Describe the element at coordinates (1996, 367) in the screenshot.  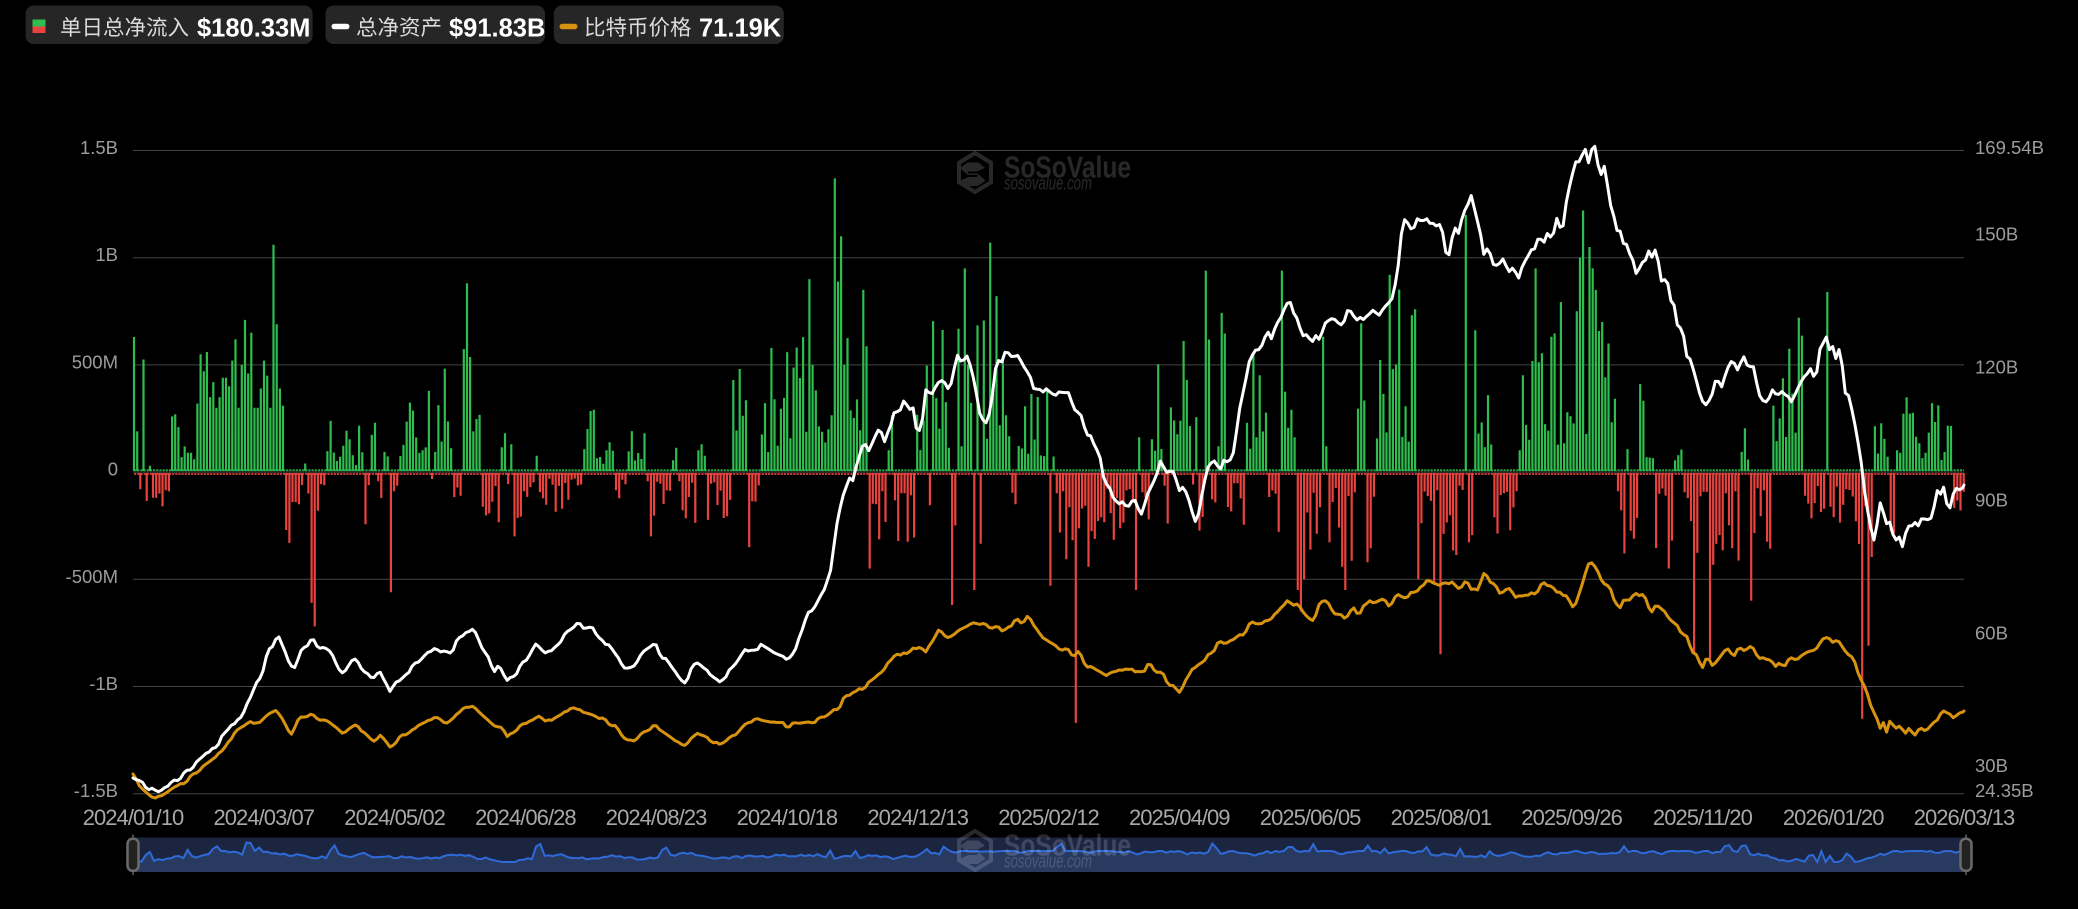
I see `svg-text: 120B` at that location.